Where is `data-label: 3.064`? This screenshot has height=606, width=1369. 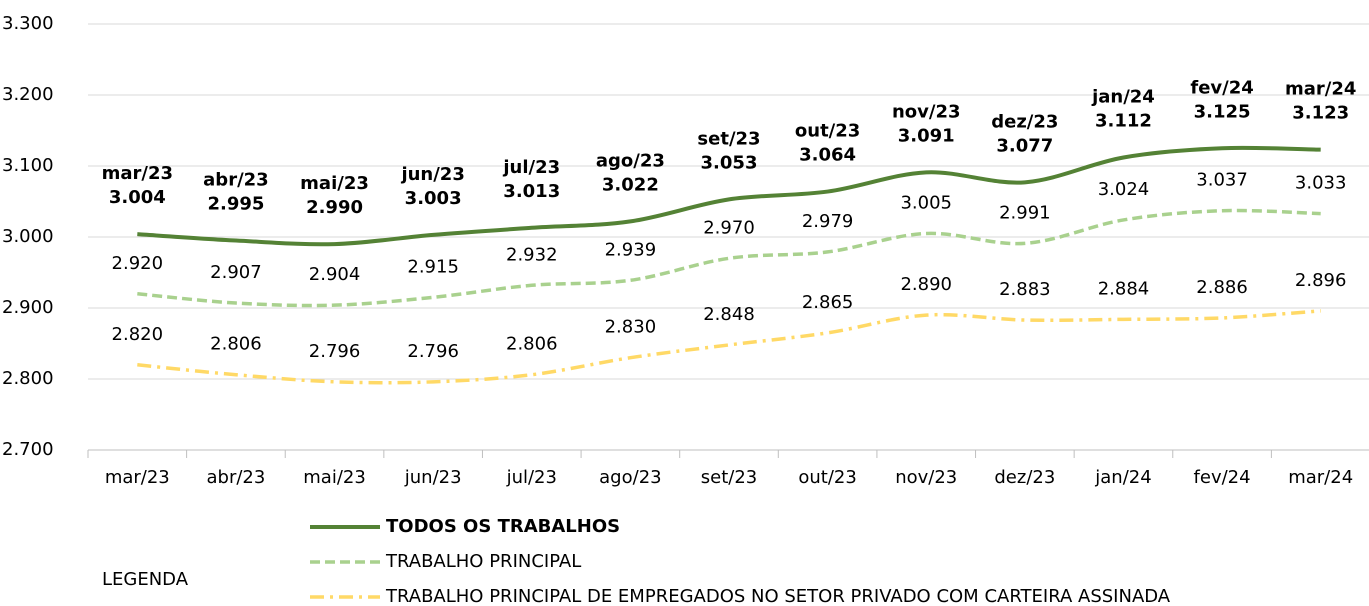
data-label: 3.064 is located at coordinates (827, 155).